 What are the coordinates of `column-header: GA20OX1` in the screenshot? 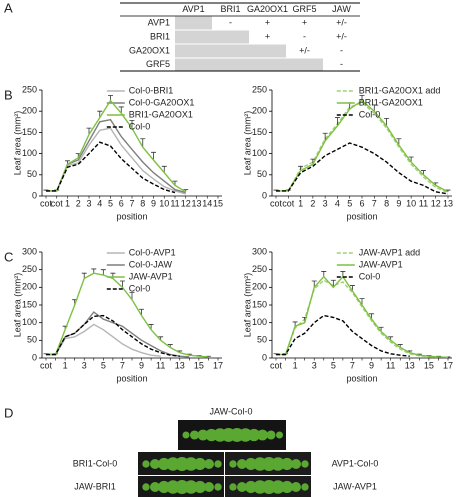 It's located at (267, 9).